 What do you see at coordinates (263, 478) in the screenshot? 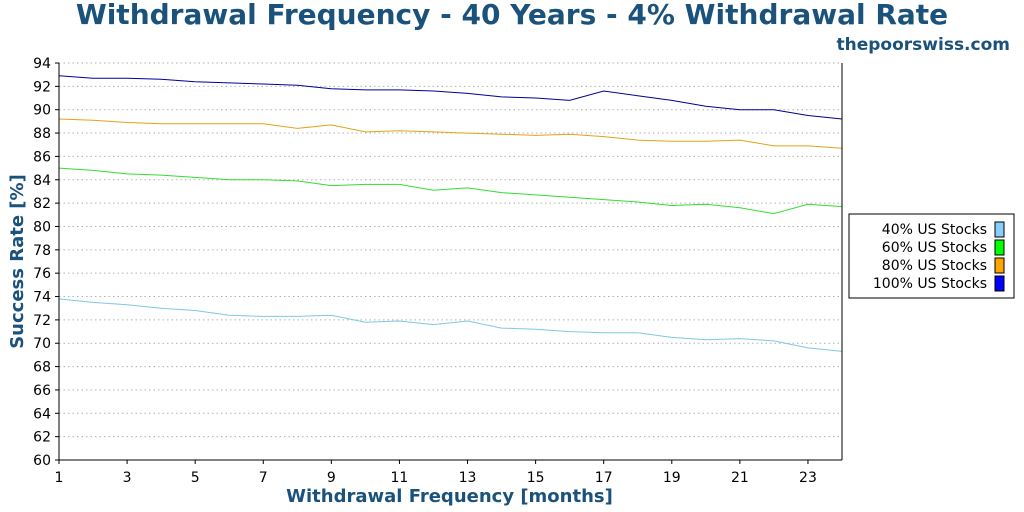
I see `x-tick-label: 7` at bounding box center [263, 478].